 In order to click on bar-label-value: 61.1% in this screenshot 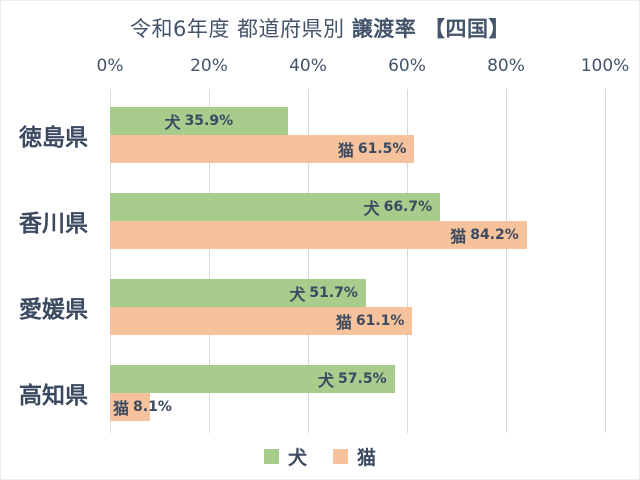, I will do `click(380, 321)`.